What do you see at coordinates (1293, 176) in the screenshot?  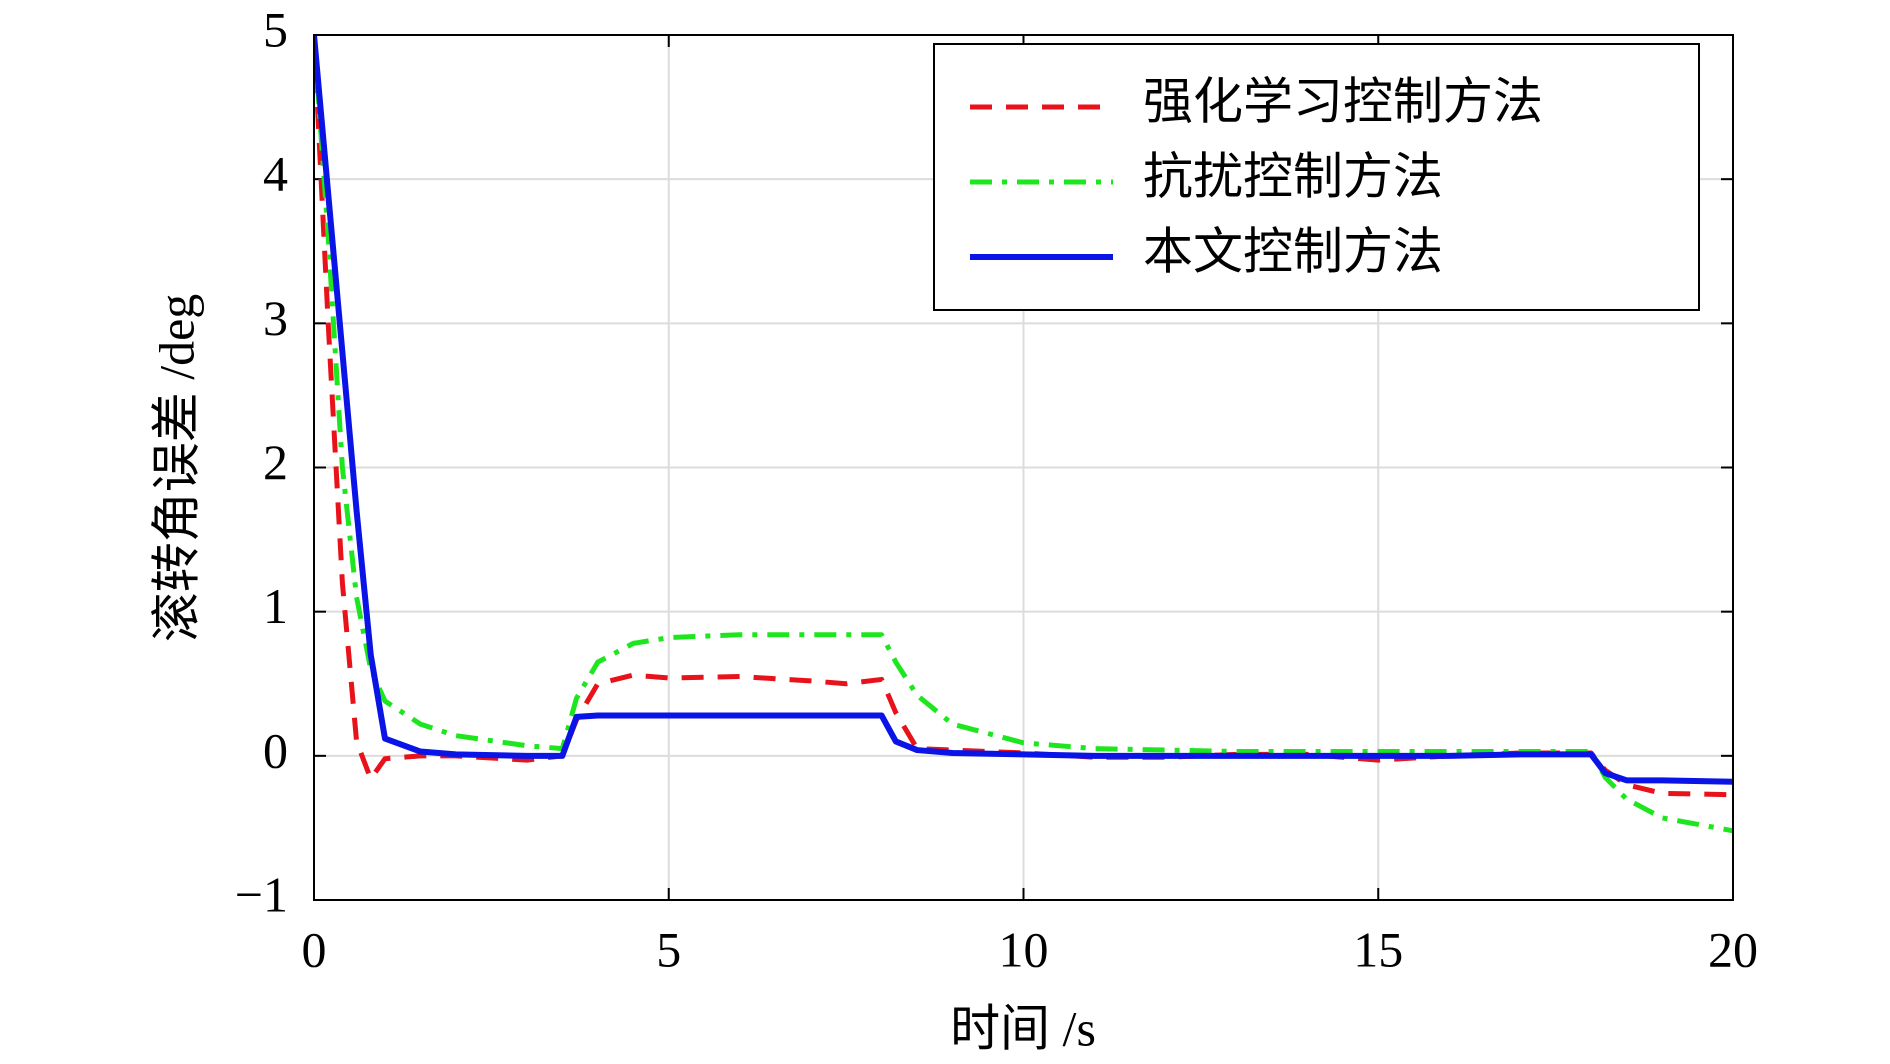 I see `legend-label: 抗扰控制方法` at bounding box center [1293, 176].